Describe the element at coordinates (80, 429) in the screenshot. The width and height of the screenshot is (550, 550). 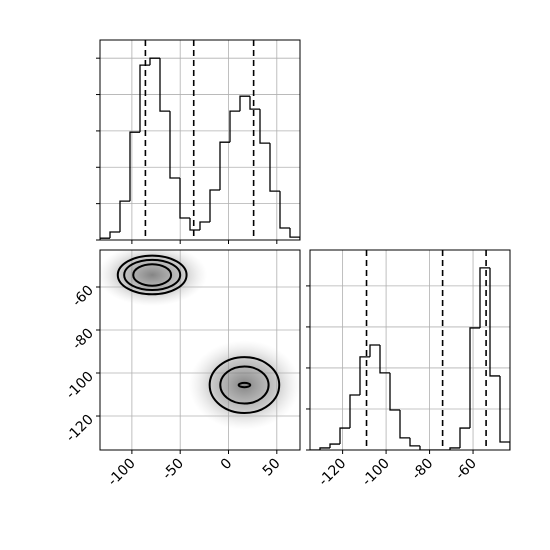
I see `y-tick-label: -120` at that location.